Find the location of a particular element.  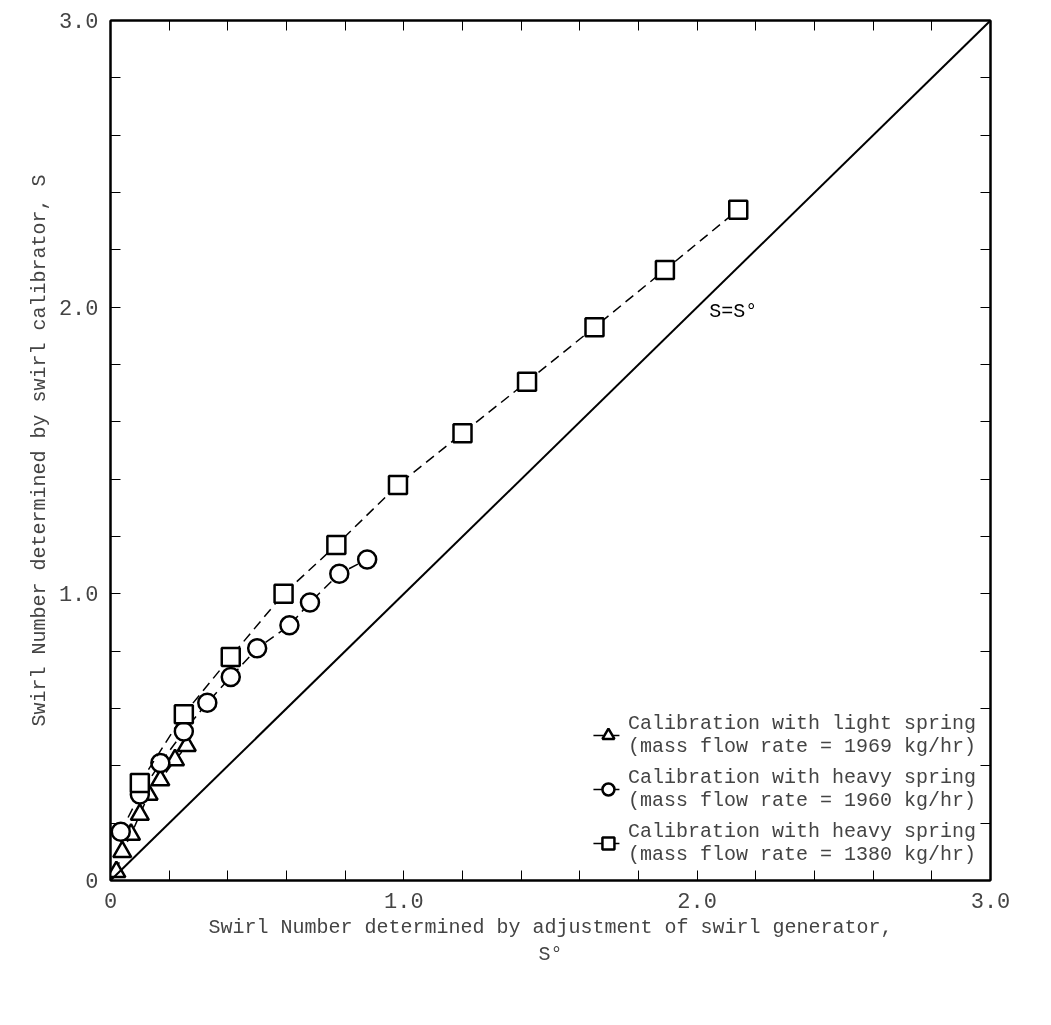

x-tick-label: 0 is located at coordinates (110, 902).